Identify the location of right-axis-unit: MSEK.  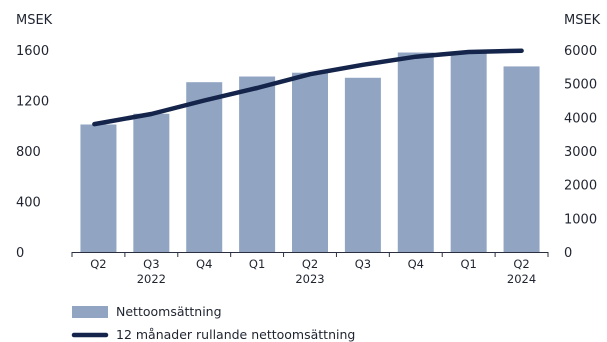
(582, 20).